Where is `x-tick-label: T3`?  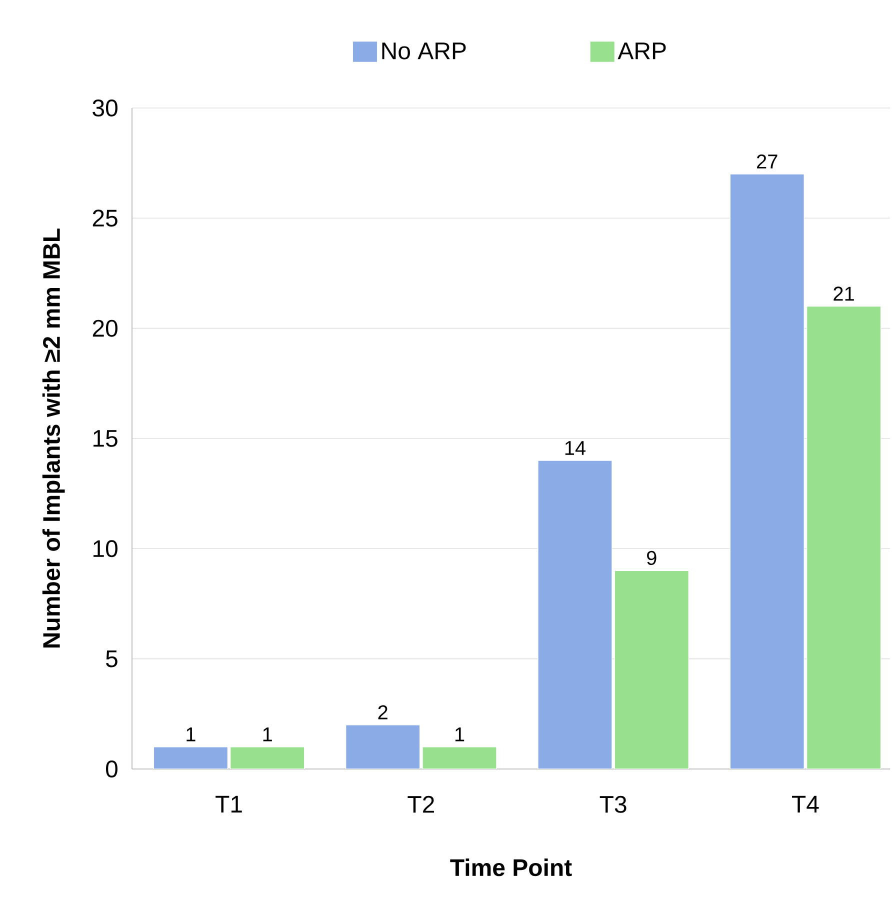
x-tick-label: T3 is located at coordinates (613, 804).